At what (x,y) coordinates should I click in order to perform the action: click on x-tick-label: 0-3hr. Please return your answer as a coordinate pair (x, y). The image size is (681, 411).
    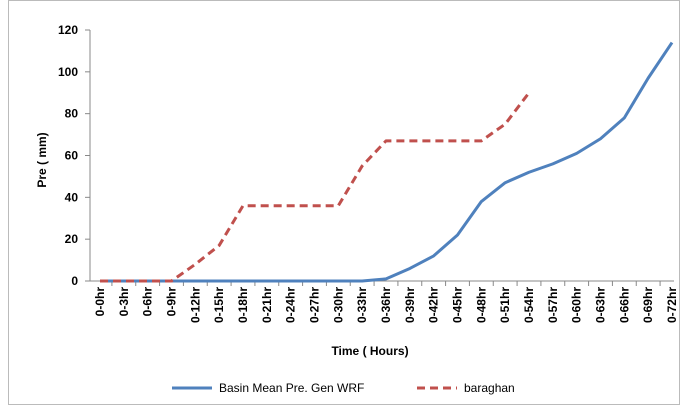
    Looking at the image, I should click on (124, 302).